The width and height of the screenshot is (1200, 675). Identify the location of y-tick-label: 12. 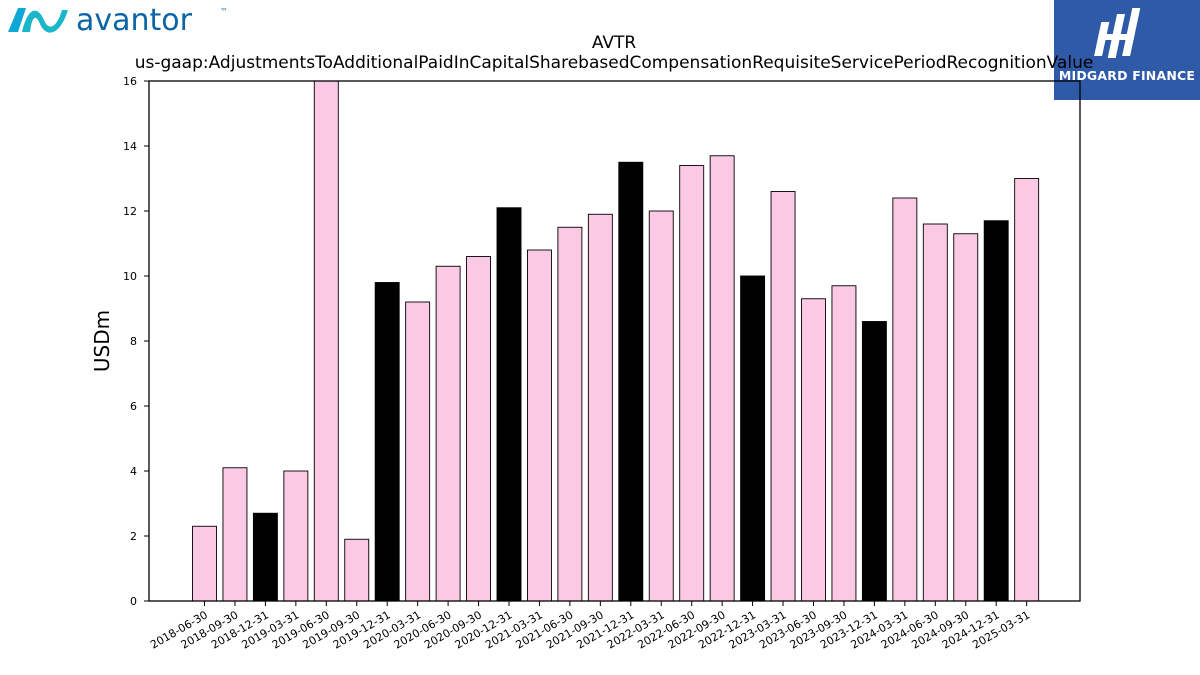
(130, 211).